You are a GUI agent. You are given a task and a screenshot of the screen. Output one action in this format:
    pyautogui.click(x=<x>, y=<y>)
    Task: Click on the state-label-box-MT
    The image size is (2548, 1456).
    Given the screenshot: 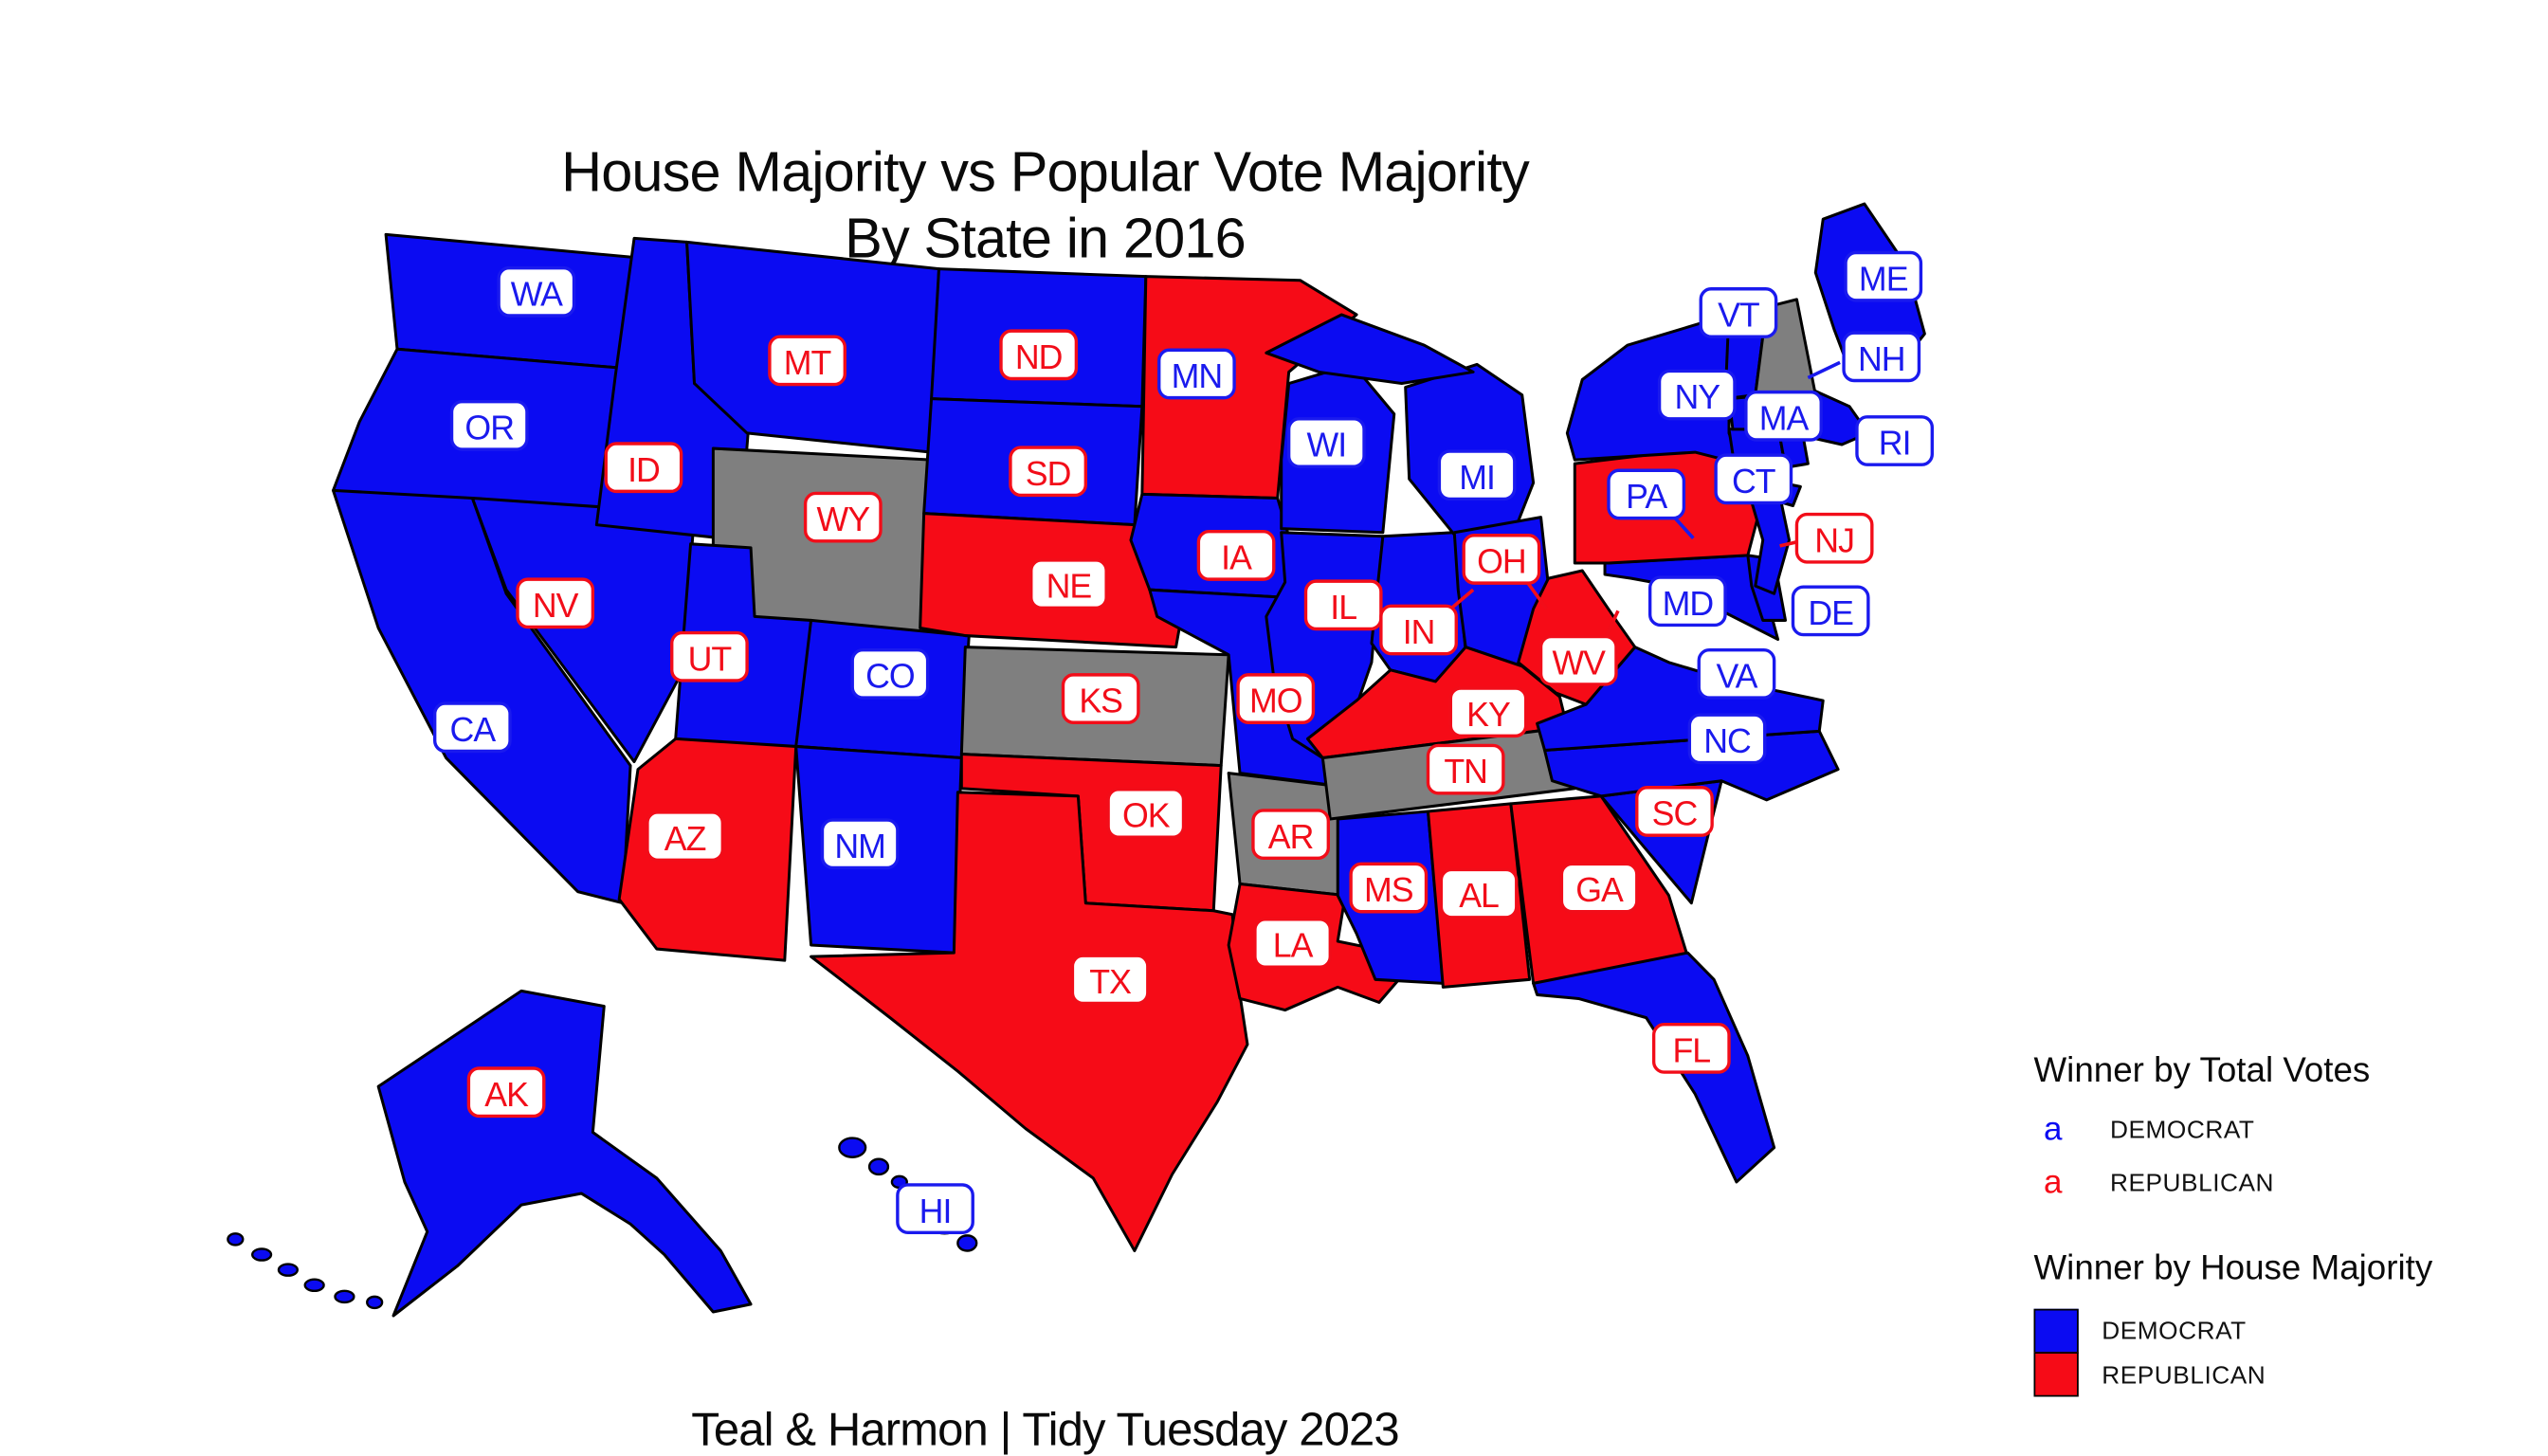 What is the action you would take?
    pyautogui.click(x=807, y=361)
    